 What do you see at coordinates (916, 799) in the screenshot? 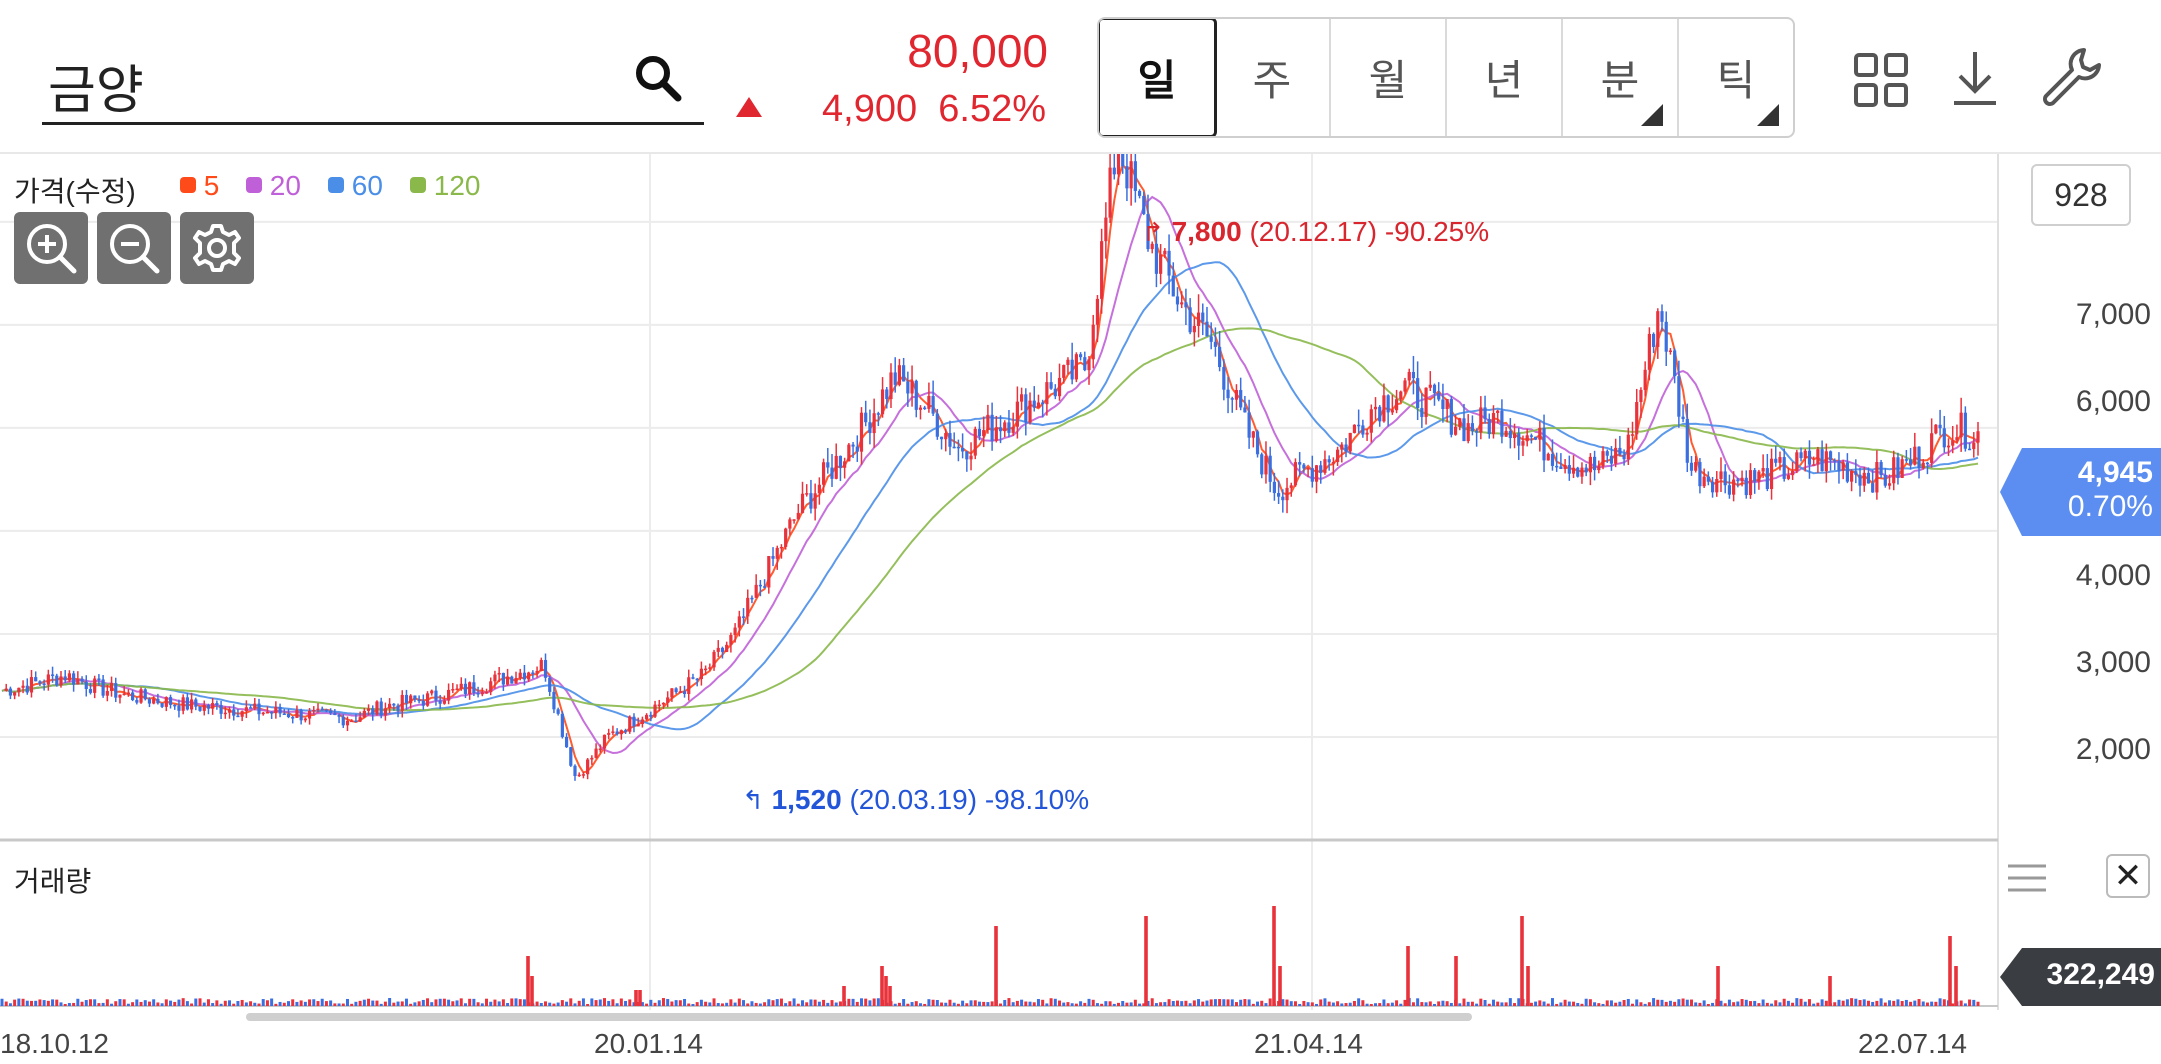
I see `low-annotation: ↰ 1,520 (20.03.19) -98.10%` at bounding box center [916, 799].